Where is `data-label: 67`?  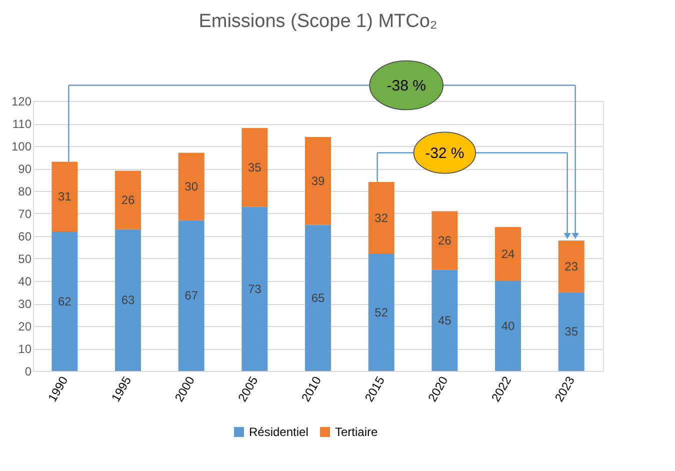
data-label: 67 is located at coordinates (191, 295).